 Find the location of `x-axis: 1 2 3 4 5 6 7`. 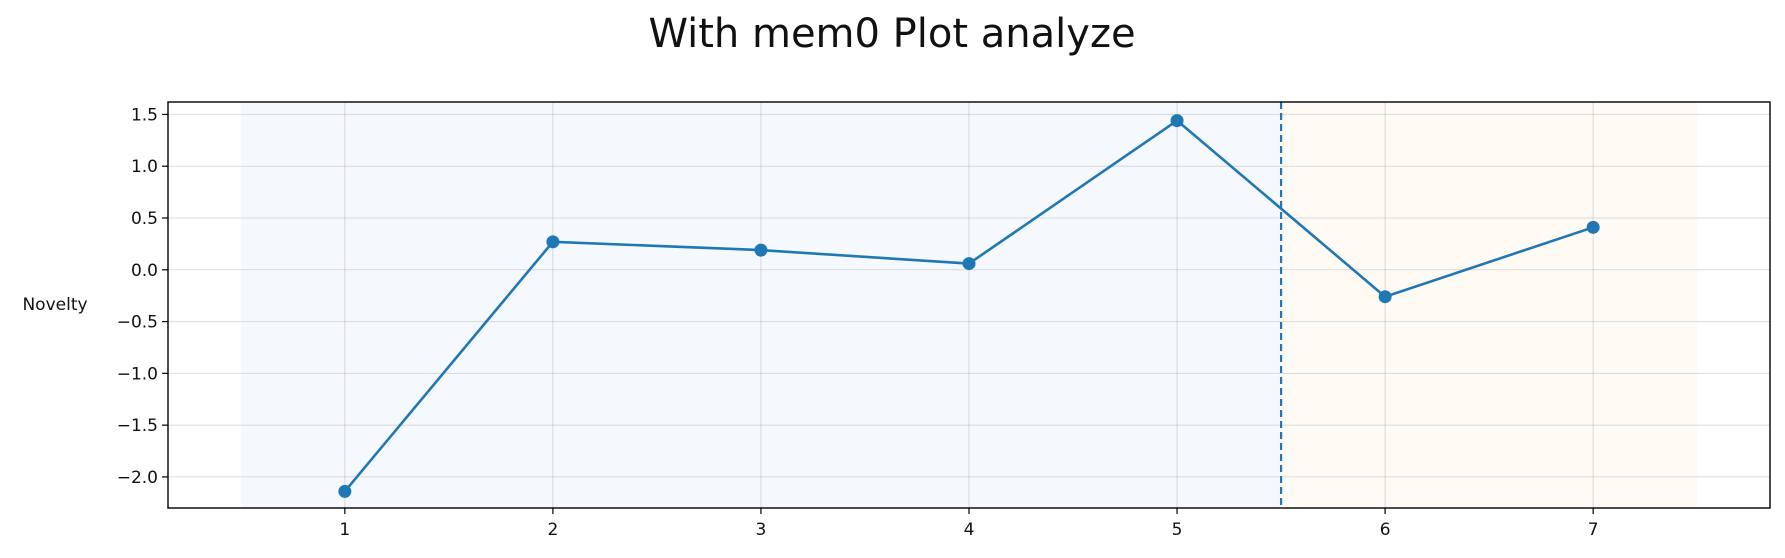

x-axis: 1 2 3 4 5 6 7 is located at coordinates (969, 524).